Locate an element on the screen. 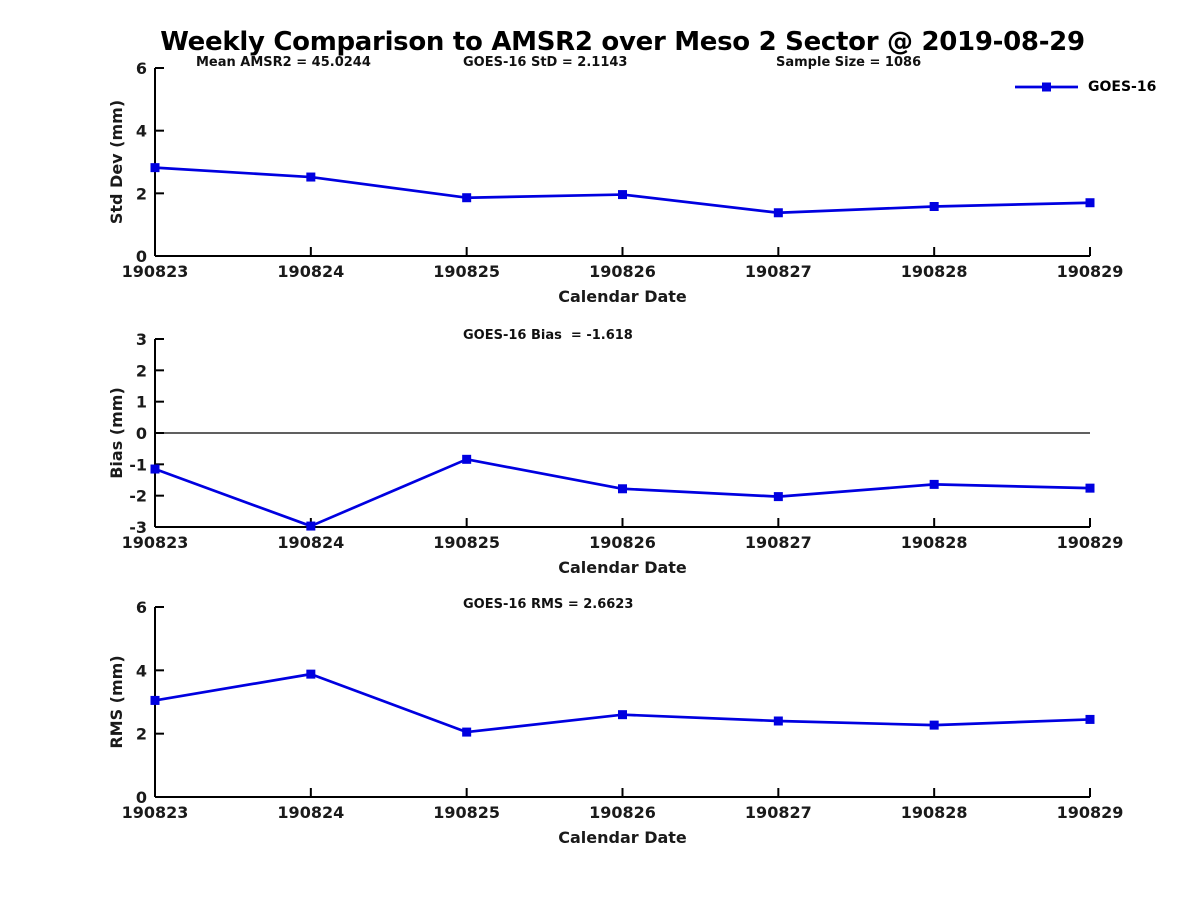  annotation-goes16-bias: GOES-16 Bias = -1.618 is located at coordinates (548, 335).